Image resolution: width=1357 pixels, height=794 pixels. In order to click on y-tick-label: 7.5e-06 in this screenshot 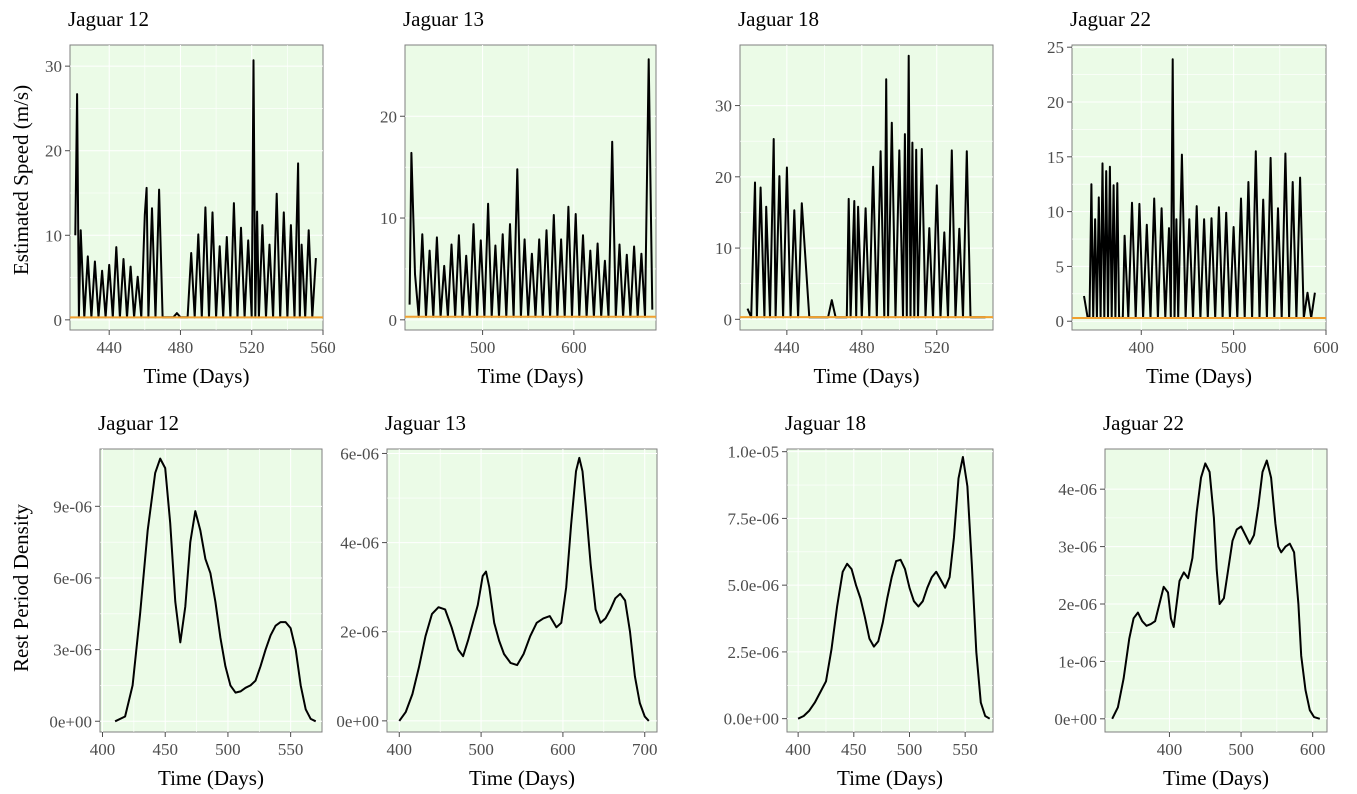, I will do `click(753, 518)`.